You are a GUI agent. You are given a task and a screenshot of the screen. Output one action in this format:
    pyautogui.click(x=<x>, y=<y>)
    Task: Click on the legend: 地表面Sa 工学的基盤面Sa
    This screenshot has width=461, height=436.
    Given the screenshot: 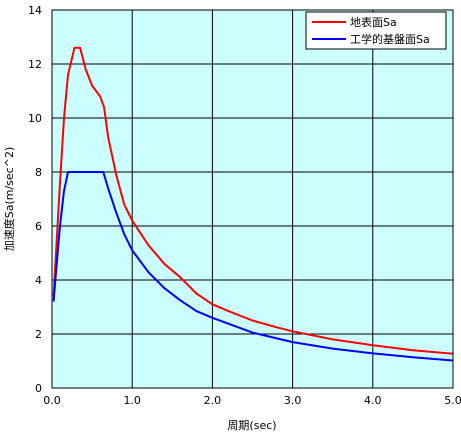 What is the action you would take?
    pyautogui.click(x=376, y=30)
    